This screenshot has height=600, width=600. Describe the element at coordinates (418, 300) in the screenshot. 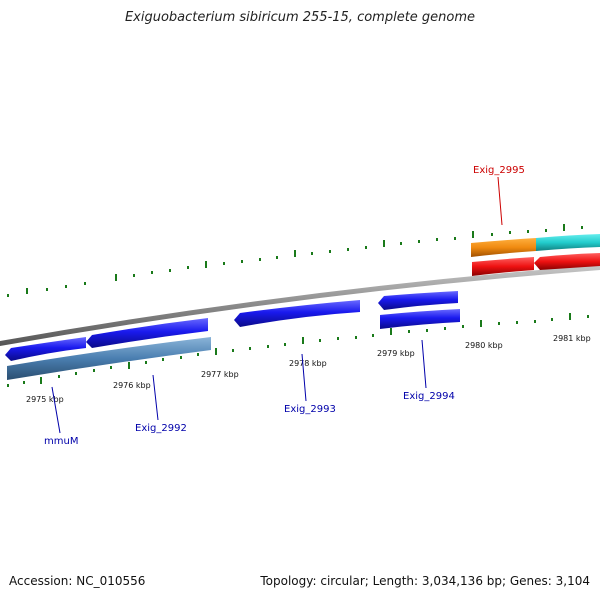

I see `feature-exig-2994-upper` at that location.